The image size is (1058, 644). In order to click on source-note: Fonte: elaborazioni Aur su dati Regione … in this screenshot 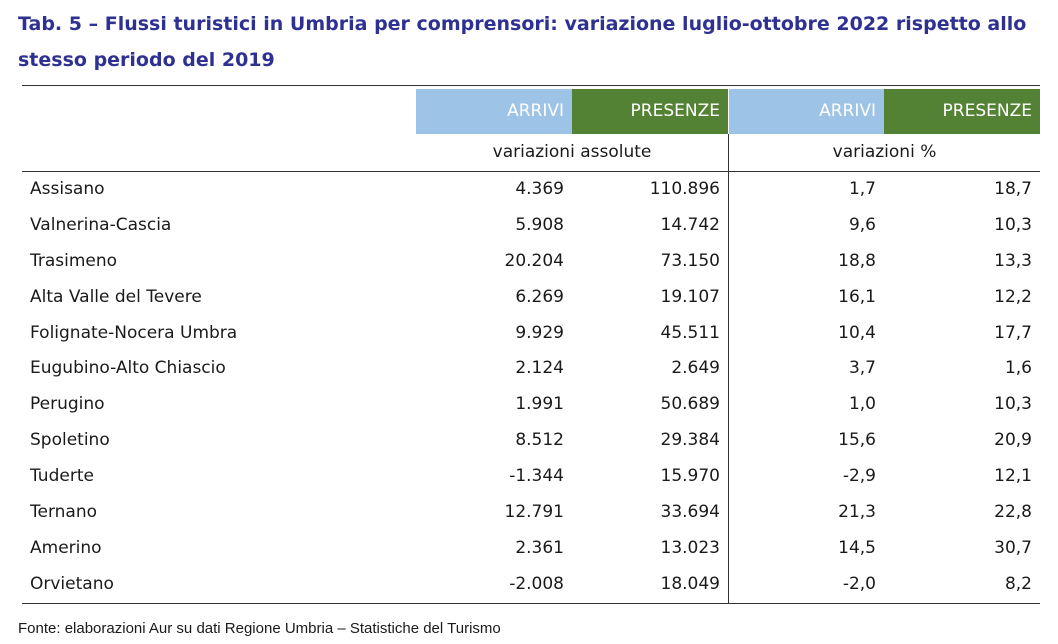, I will do `click(259, 628)`.